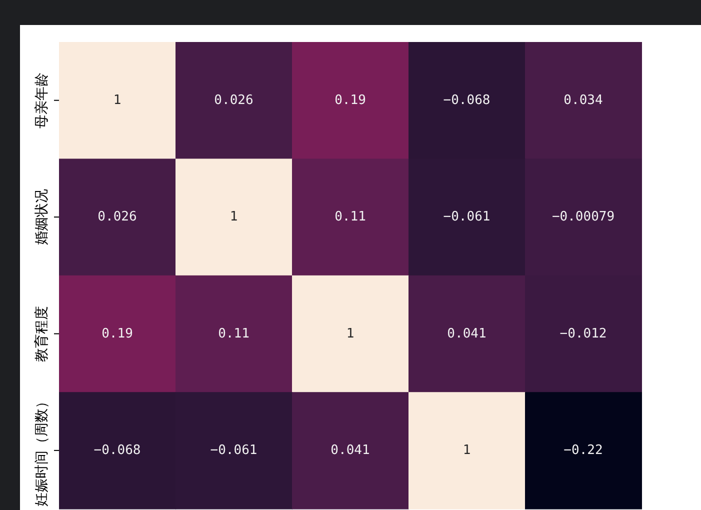  What do you see at coordinates (42, 450) in the screenshot?
I see `y-tick-label: 妊娠时间（周数）` at bounding box center [42, 450].